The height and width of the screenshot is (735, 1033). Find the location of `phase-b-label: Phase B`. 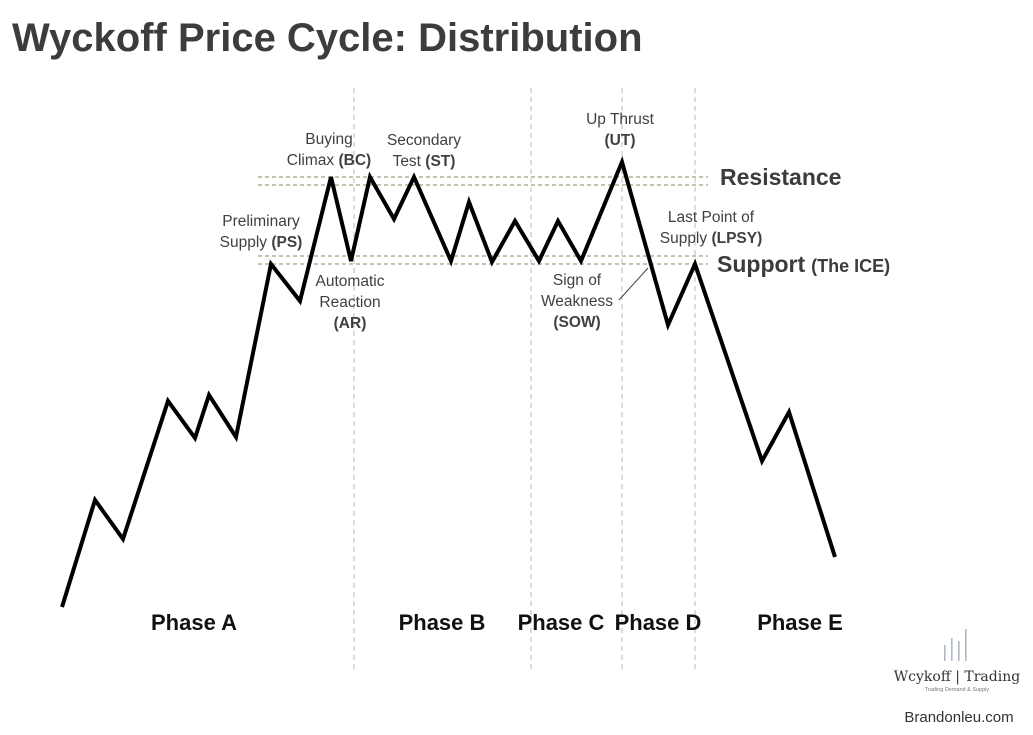

phase-b-label: Phase B is located at coordinates (442, 622).